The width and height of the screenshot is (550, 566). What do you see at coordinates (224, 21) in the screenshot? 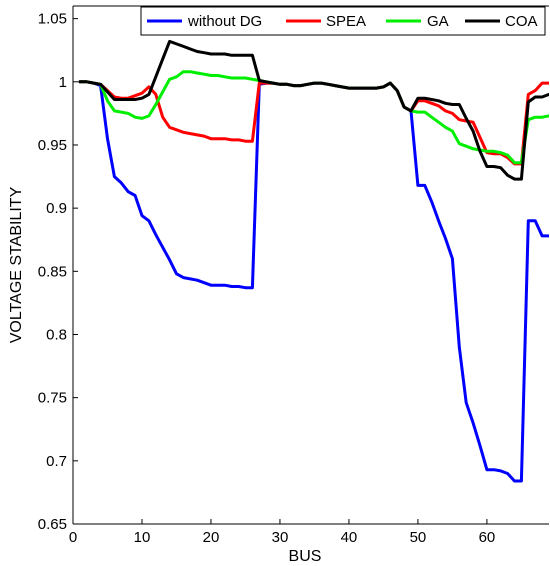
I see `legend-label-without-dg: without DG` at bounding box center [224, 21].